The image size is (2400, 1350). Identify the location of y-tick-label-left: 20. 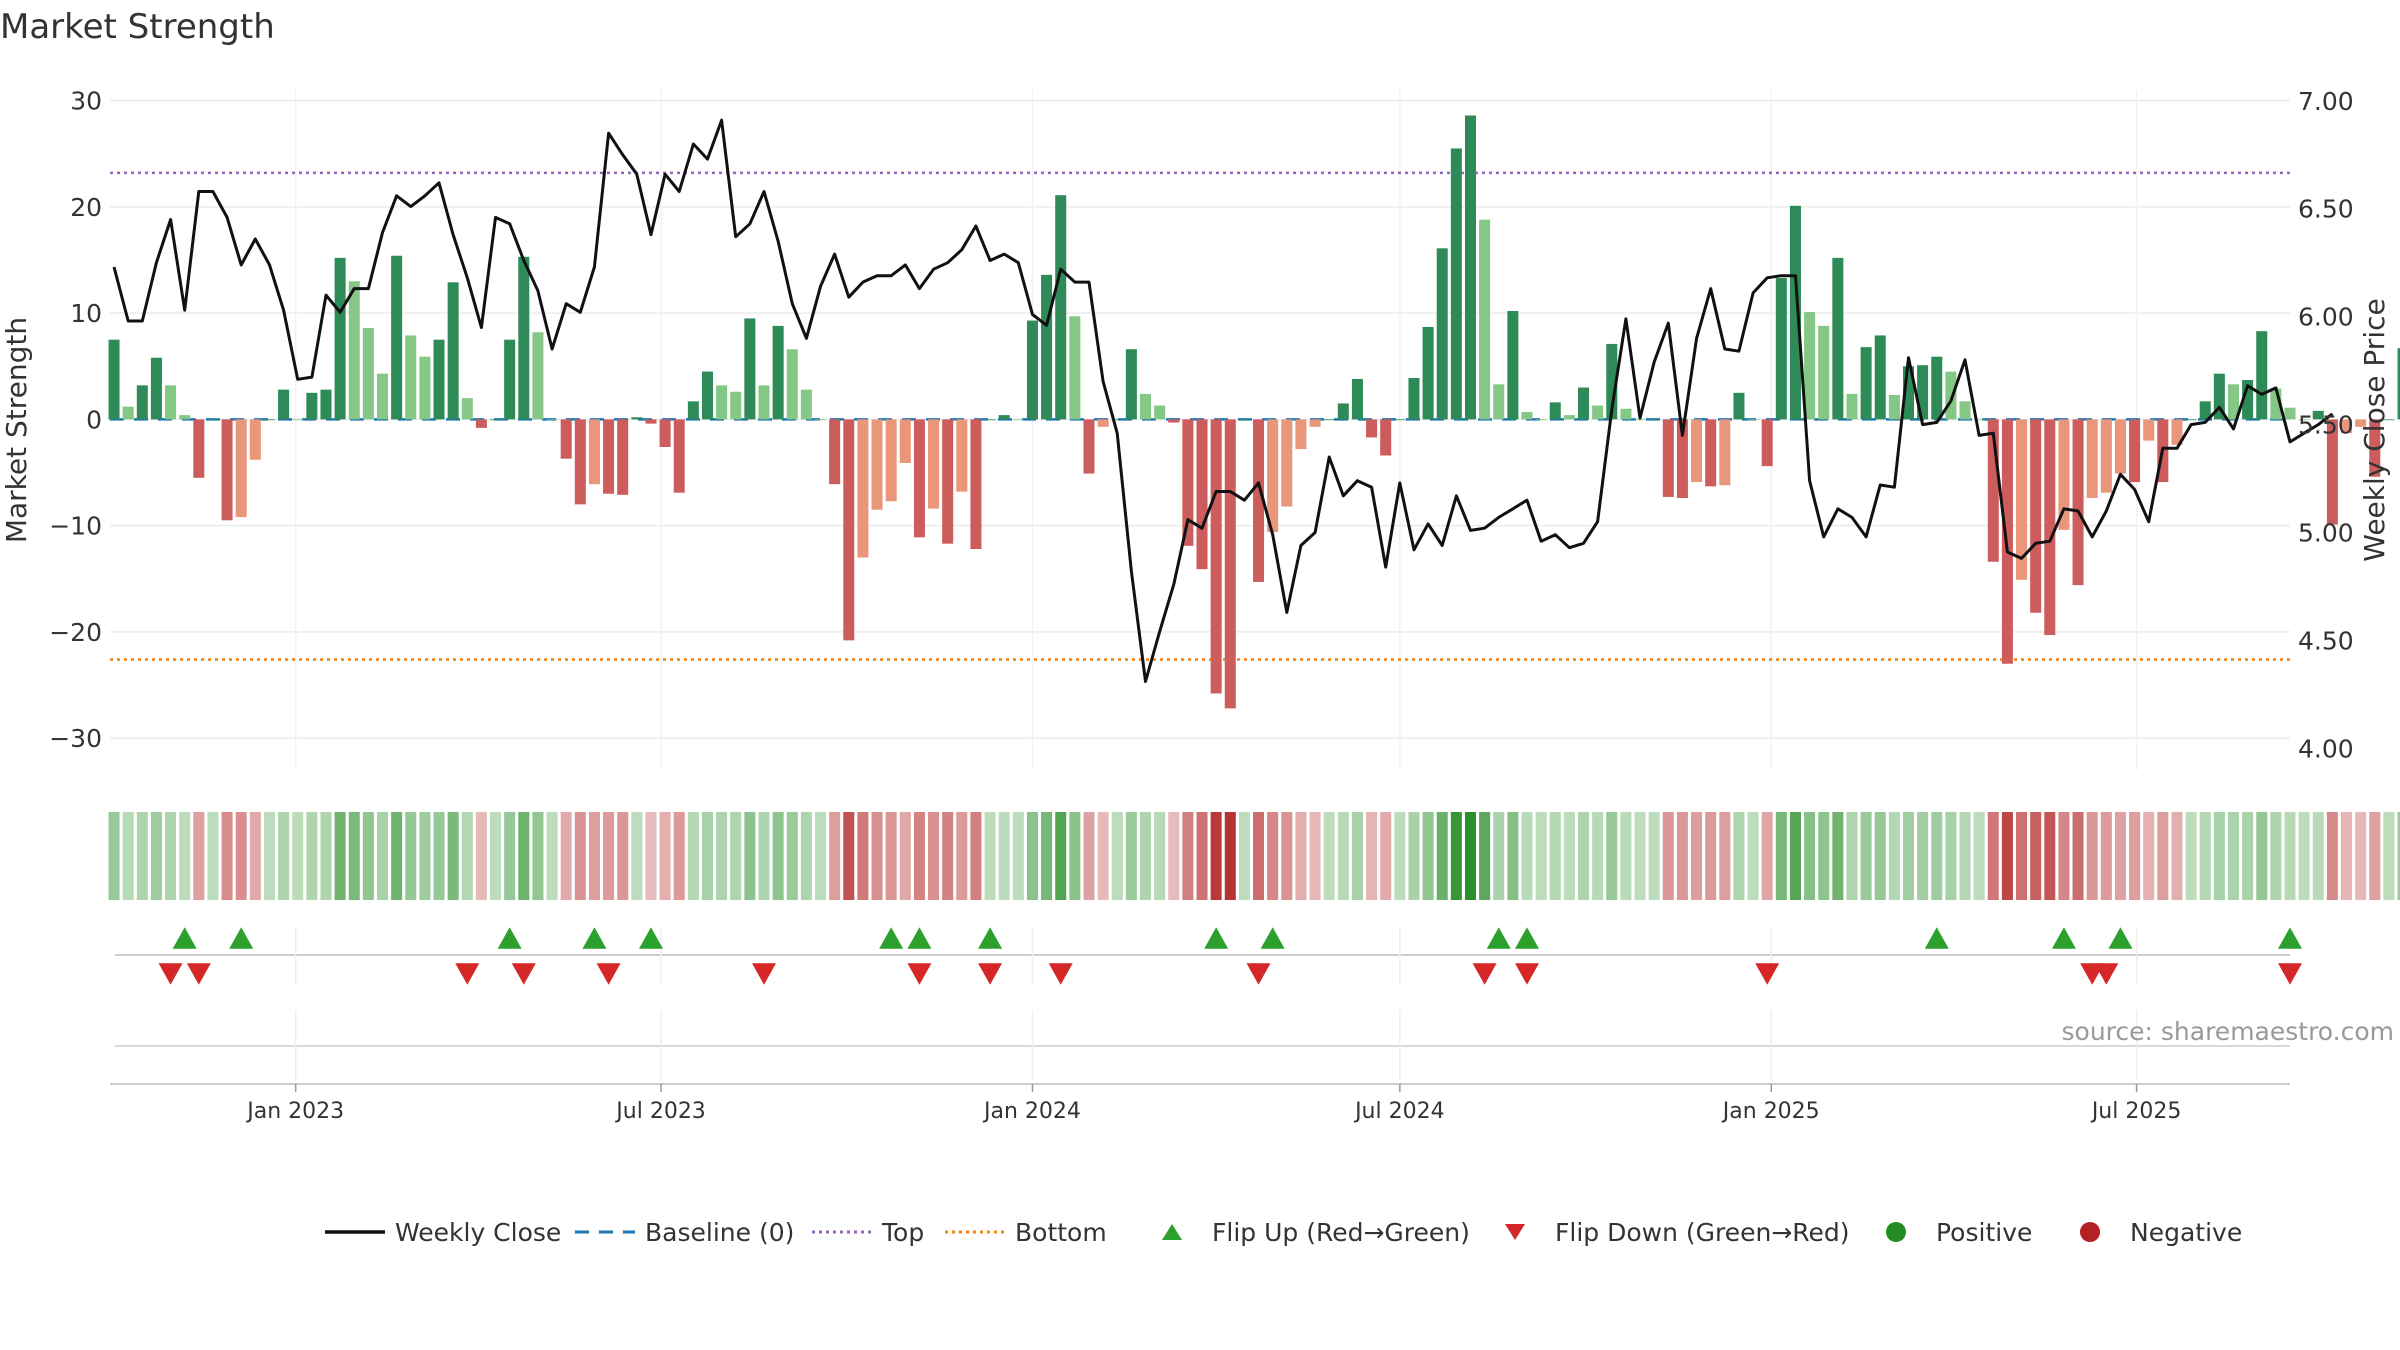
(86, 207).